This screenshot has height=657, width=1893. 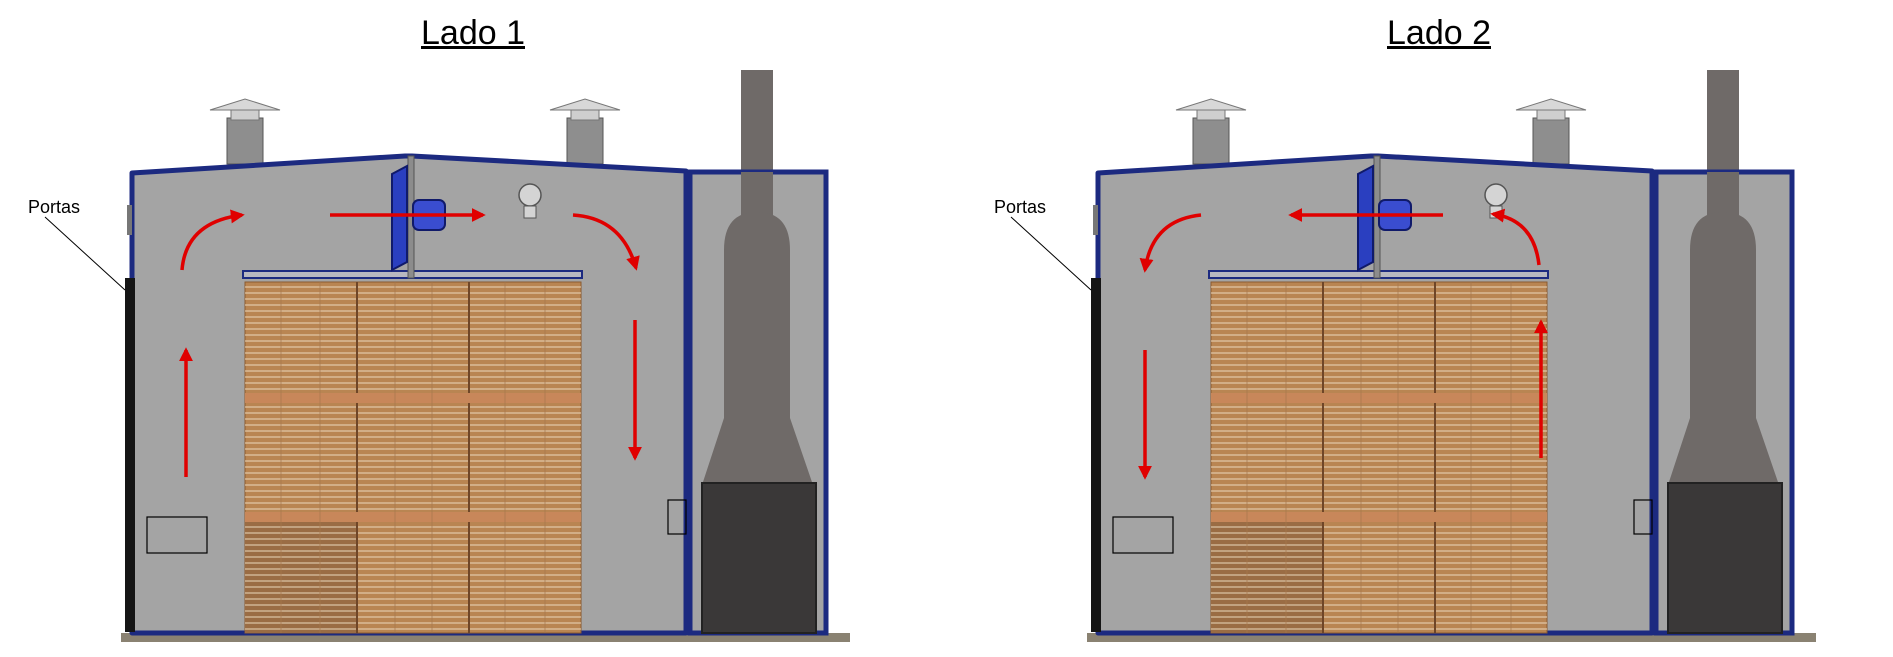 I want to click on side-2-title: Lado 2, so click(x=1439, y=33).